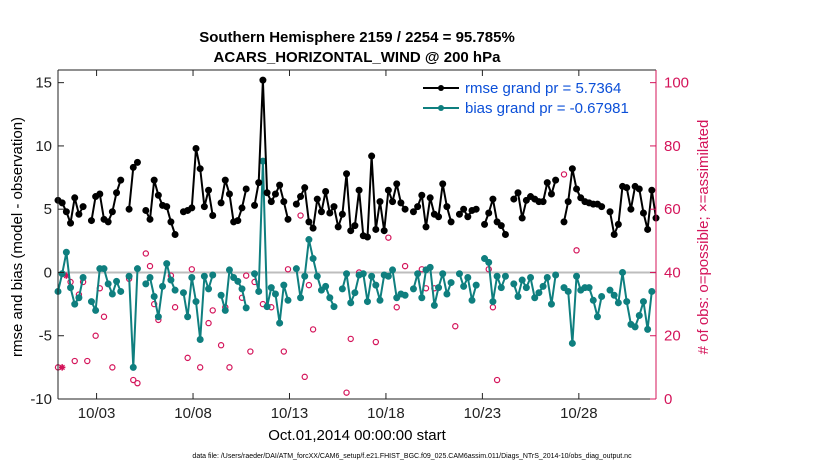 This screenshot has height=470, width=830. I want to click on legend-bias-marker, so click(441, 108).